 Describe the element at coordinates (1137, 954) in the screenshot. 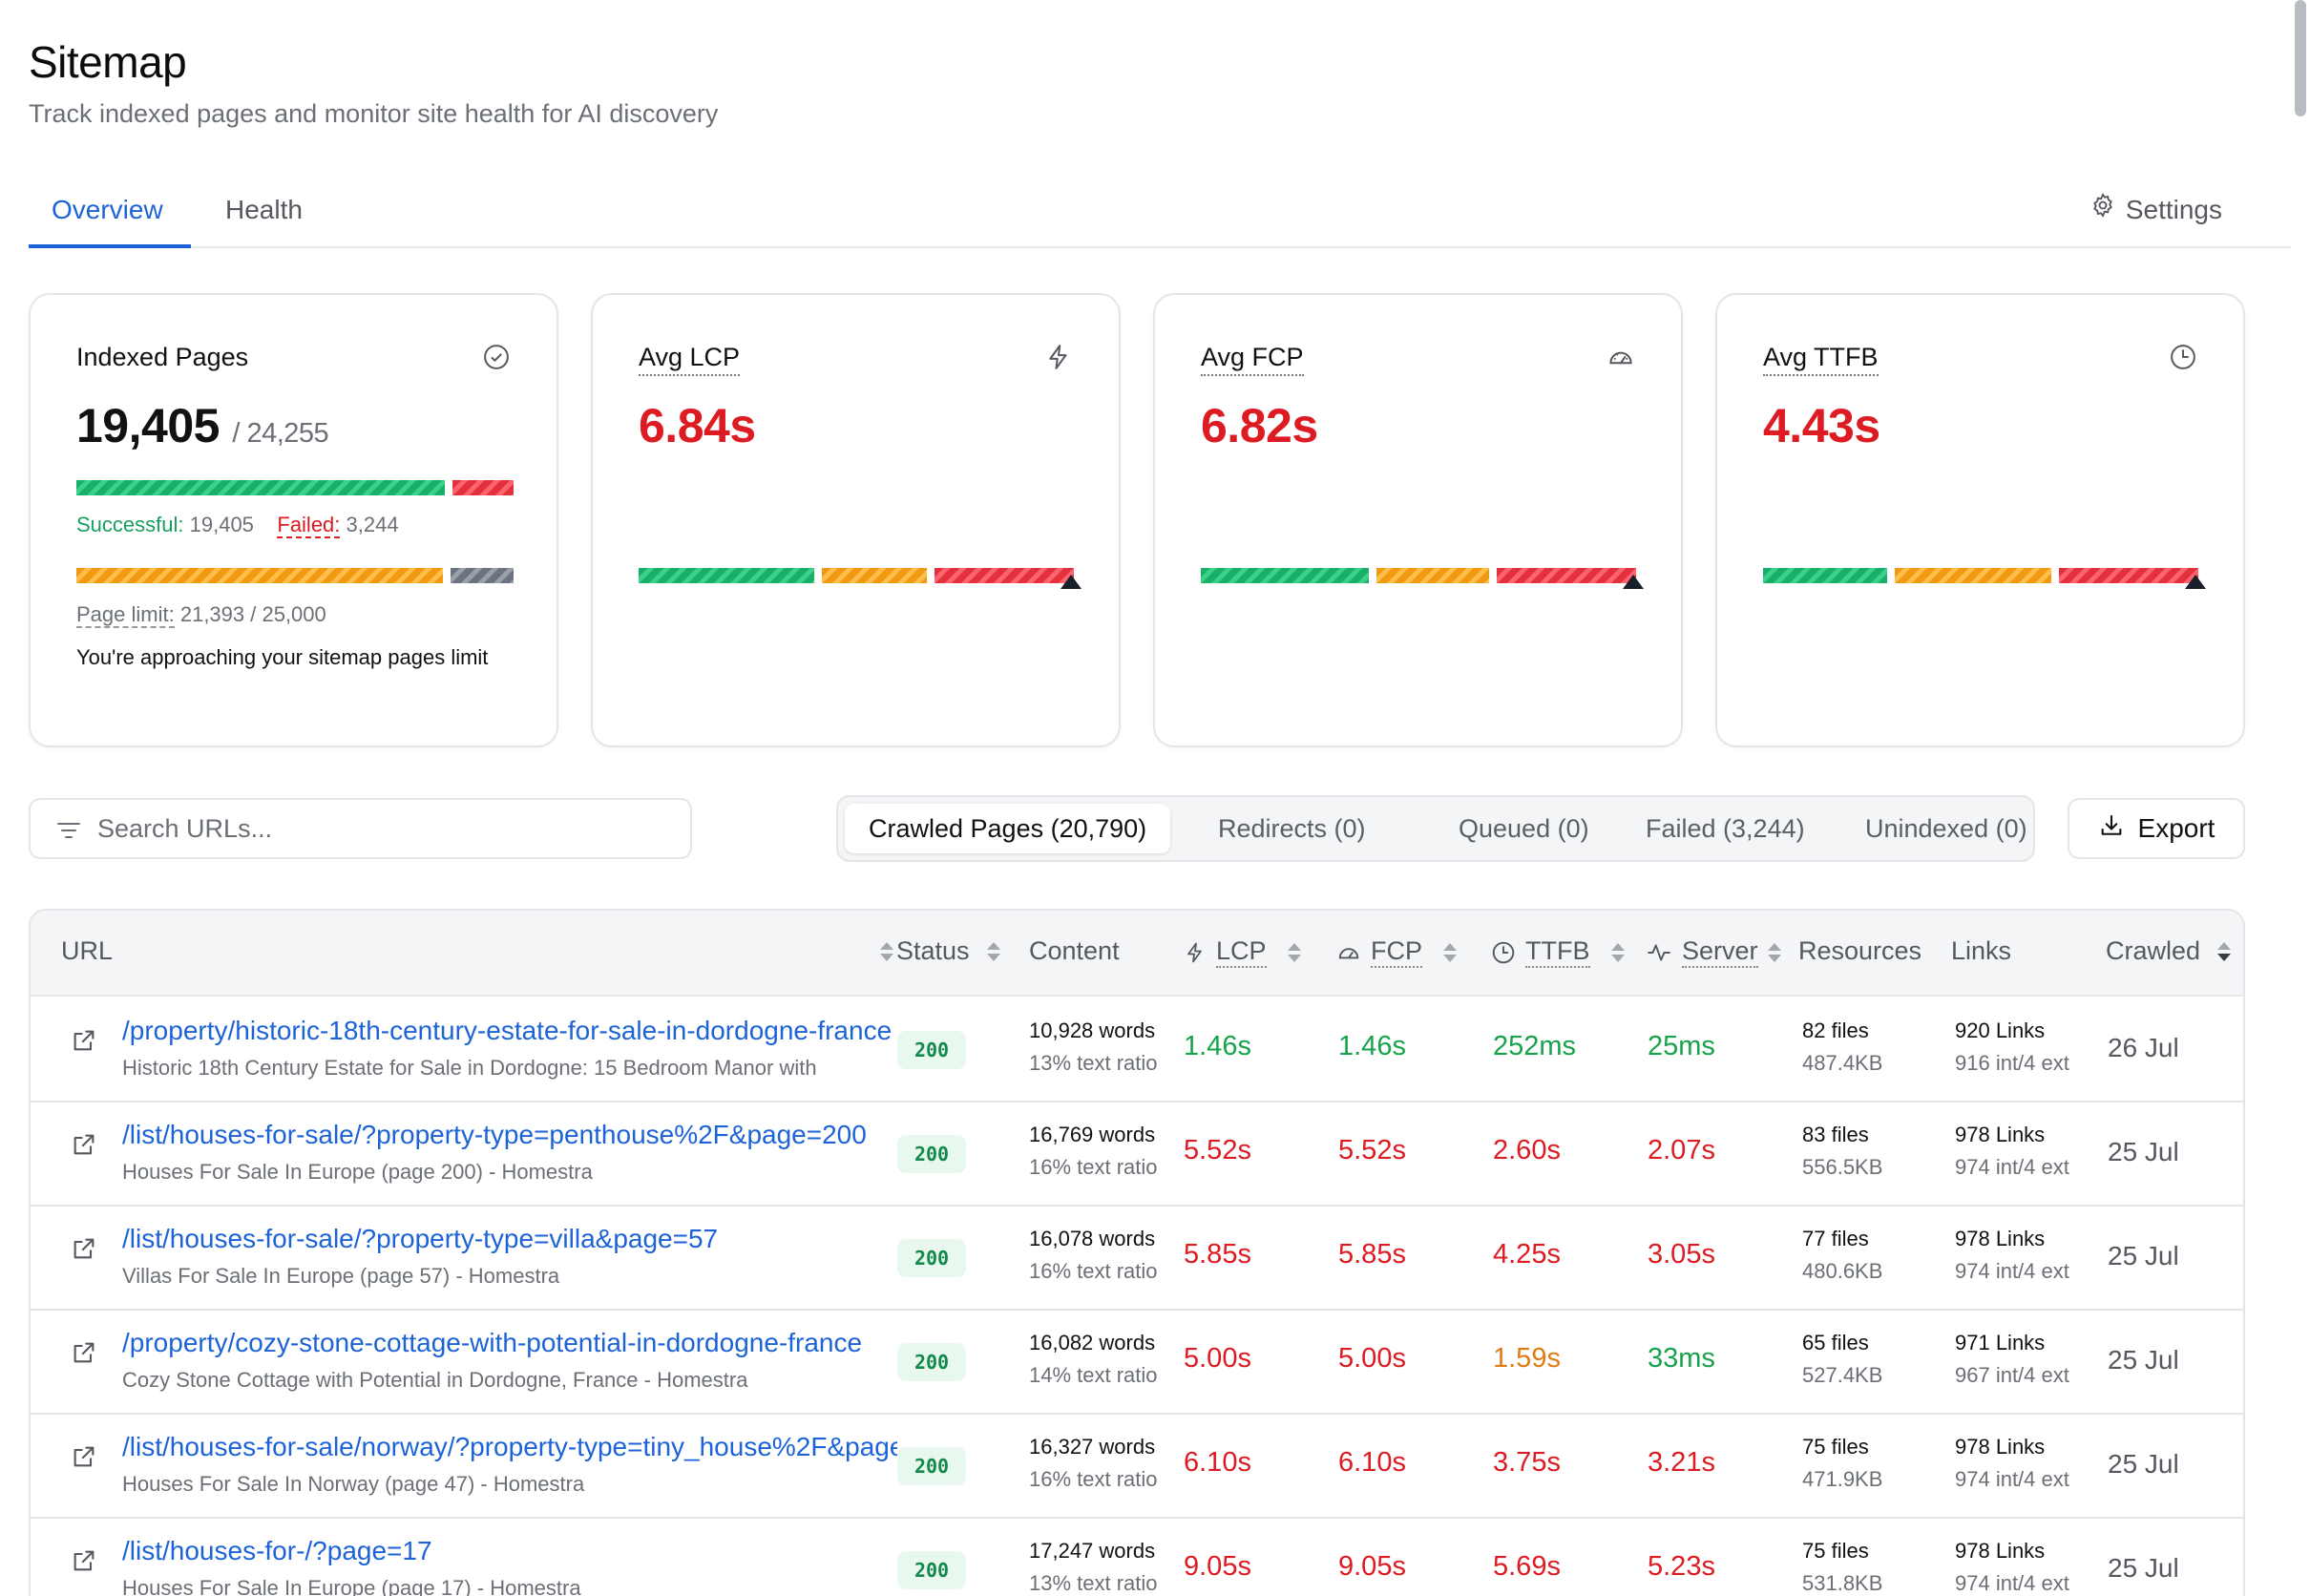

I see `table-header: URL Status Content LCP FCP TTFB` at that location.